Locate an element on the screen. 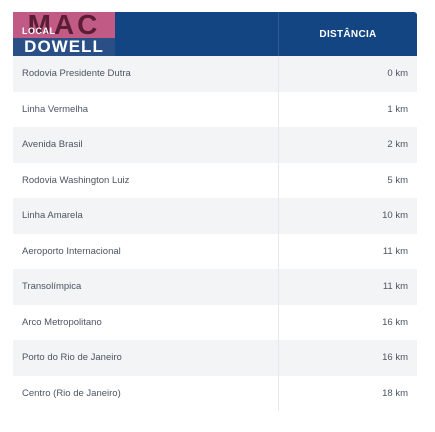 This screenshot has height=432, width=435. table-row: Rodovia Washington Luiz 5 km is located at coordinates (215, 180).